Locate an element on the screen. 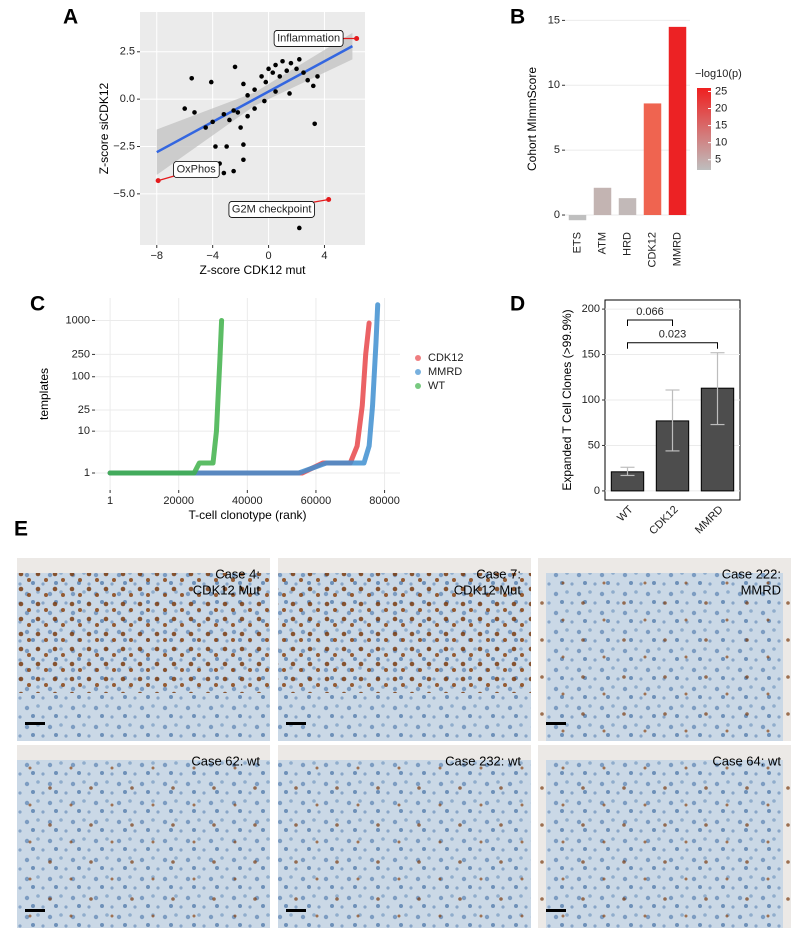 This screenshot has width=800, height=934. y-tick-label: 2.5 is located at coordinates (127, 52).